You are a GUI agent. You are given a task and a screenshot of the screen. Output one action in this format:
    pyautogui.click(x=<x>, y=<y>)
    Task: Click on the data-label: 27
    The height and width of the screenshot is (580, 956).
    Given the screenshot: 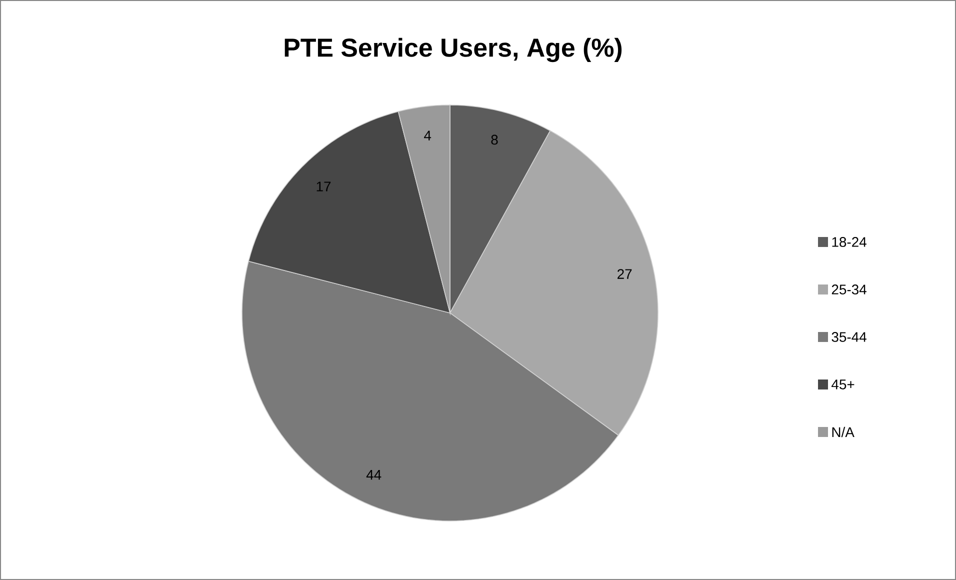 What is the action you would take?
    pyautogui.click(x=625, y=274)
    